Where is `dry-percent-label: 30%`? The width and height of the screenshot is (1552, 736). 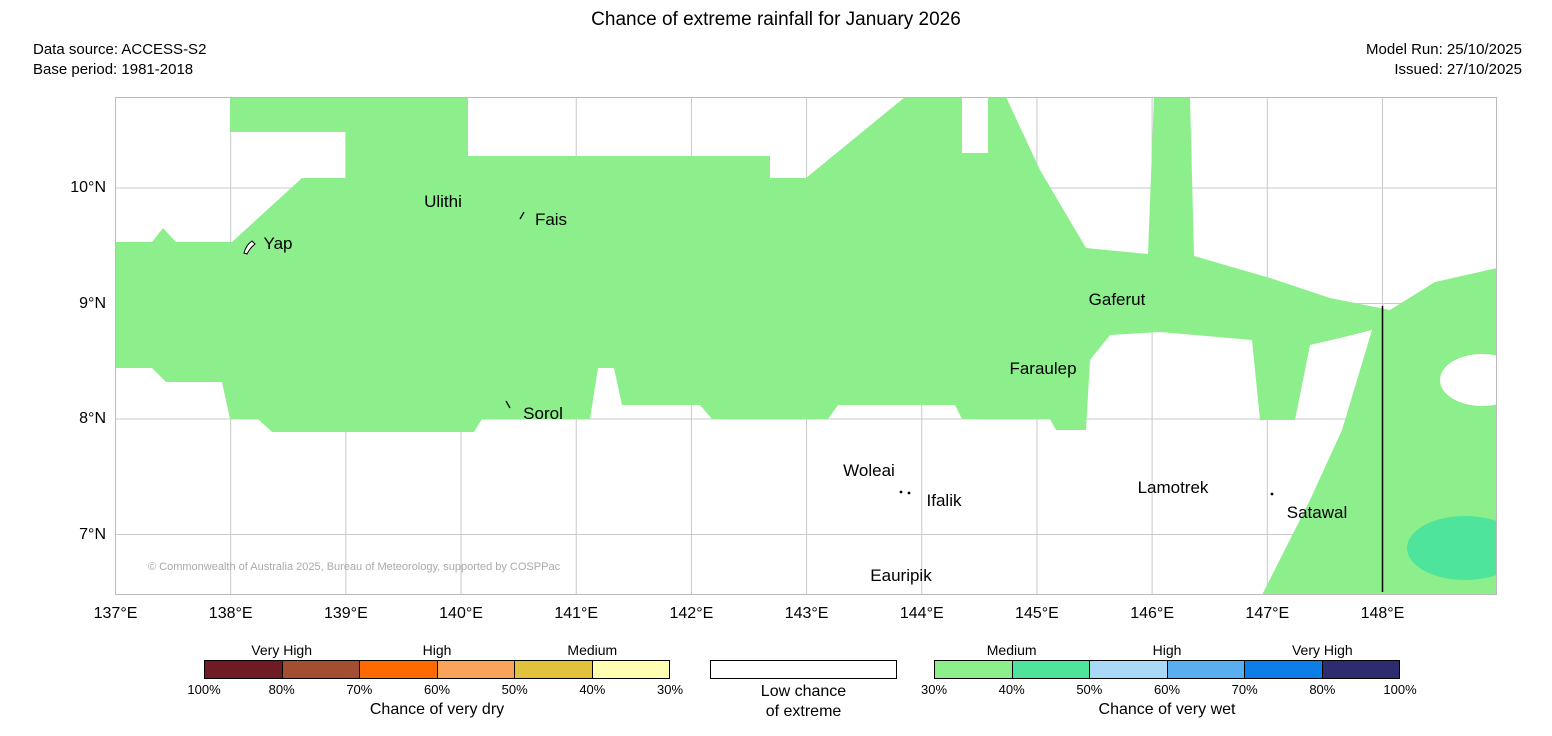
dry-percent-label: 30% is located at coordinates (670, 689).